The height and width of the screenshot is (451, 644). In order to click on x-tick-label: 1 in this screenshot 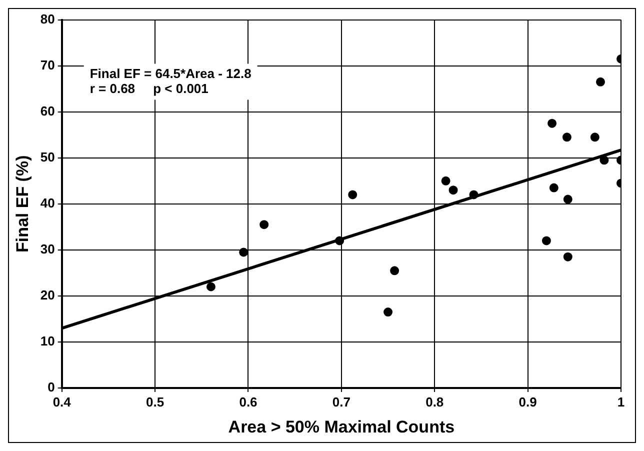, I will do `click(621, 402)`.